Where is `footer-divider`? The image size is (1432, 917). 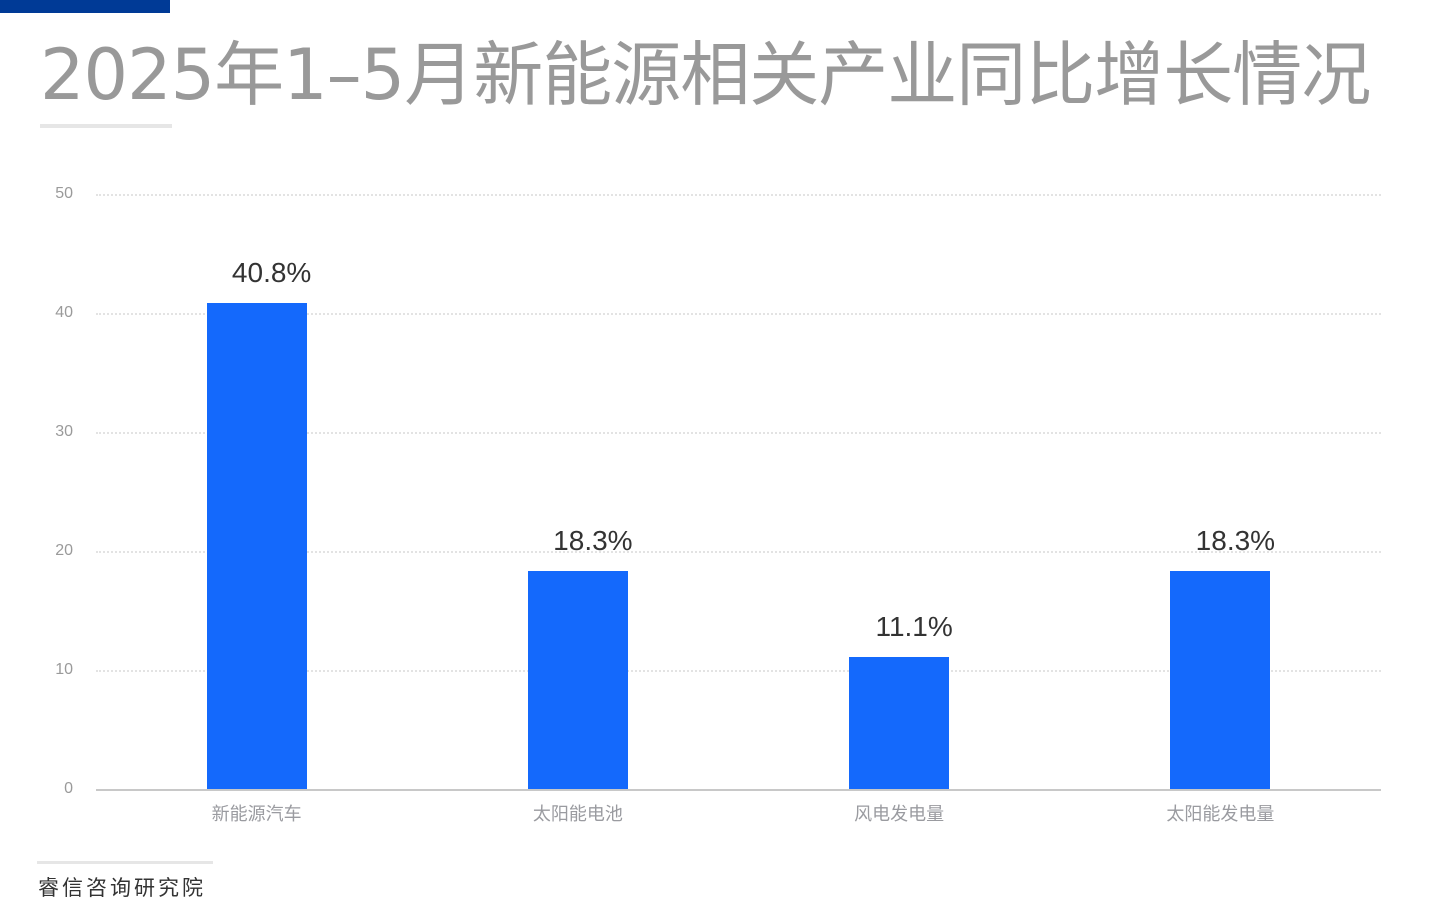
footer-divider is located at coordinates (125, 862).